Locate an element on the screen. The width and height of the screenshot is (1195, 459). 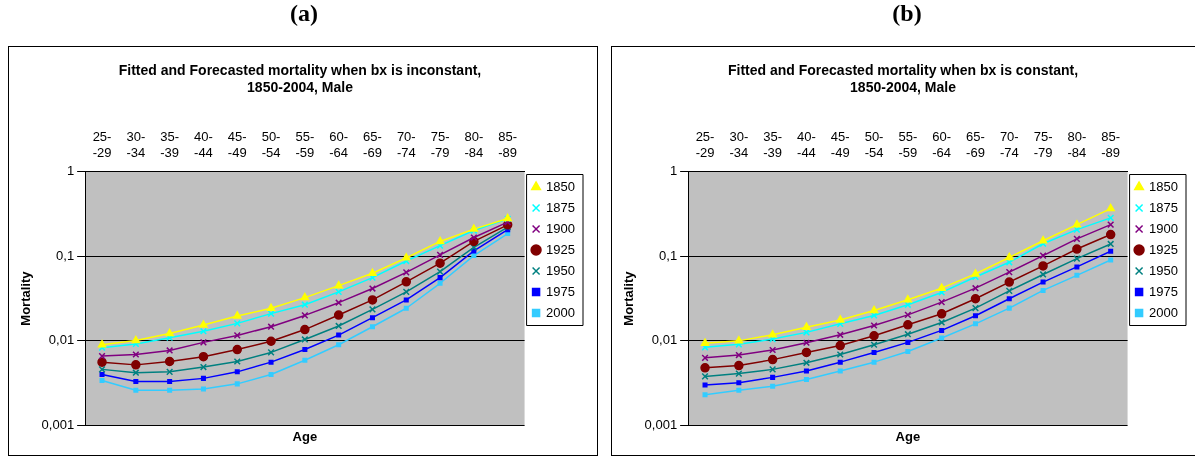
chart-title: Fitted and Forecasted mortality when bx is constant, 1850-2004, Male is located at coordinates (903, 79).